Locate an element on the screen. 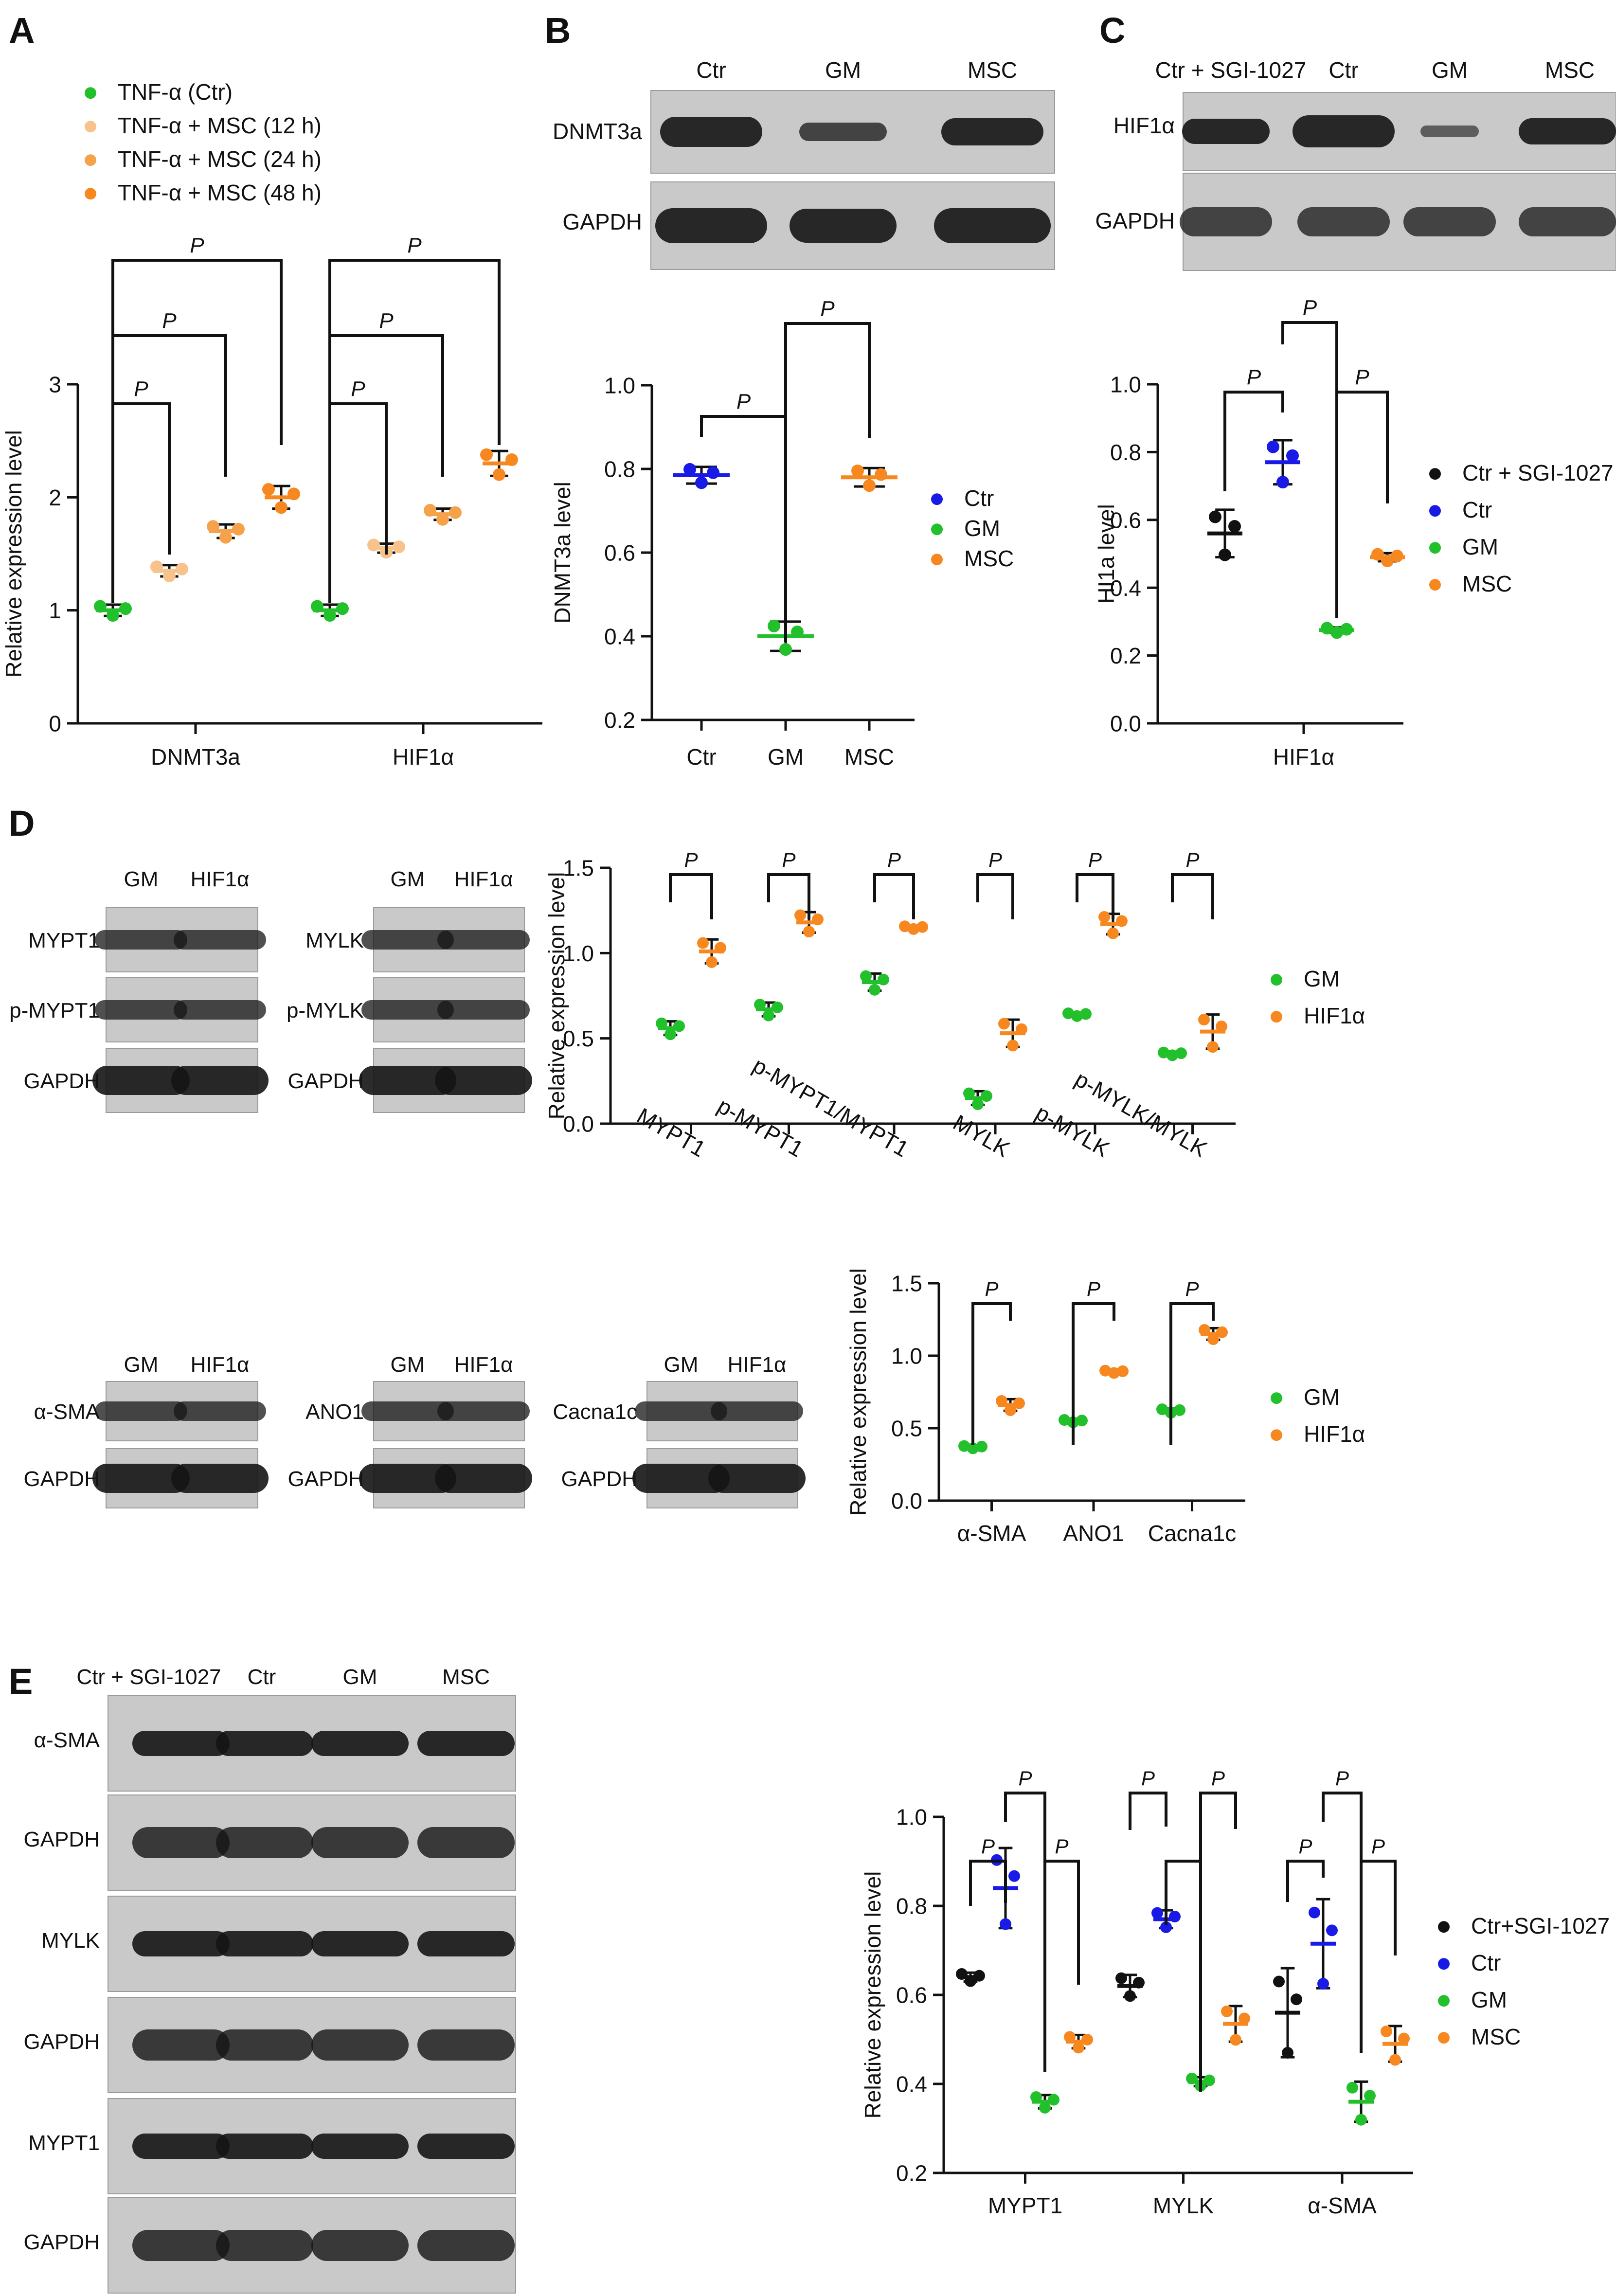 Image resolution: width=1616 pixels, height=2296 pixels. c-legend-label: MSC is located at coordinates (1487, 583).